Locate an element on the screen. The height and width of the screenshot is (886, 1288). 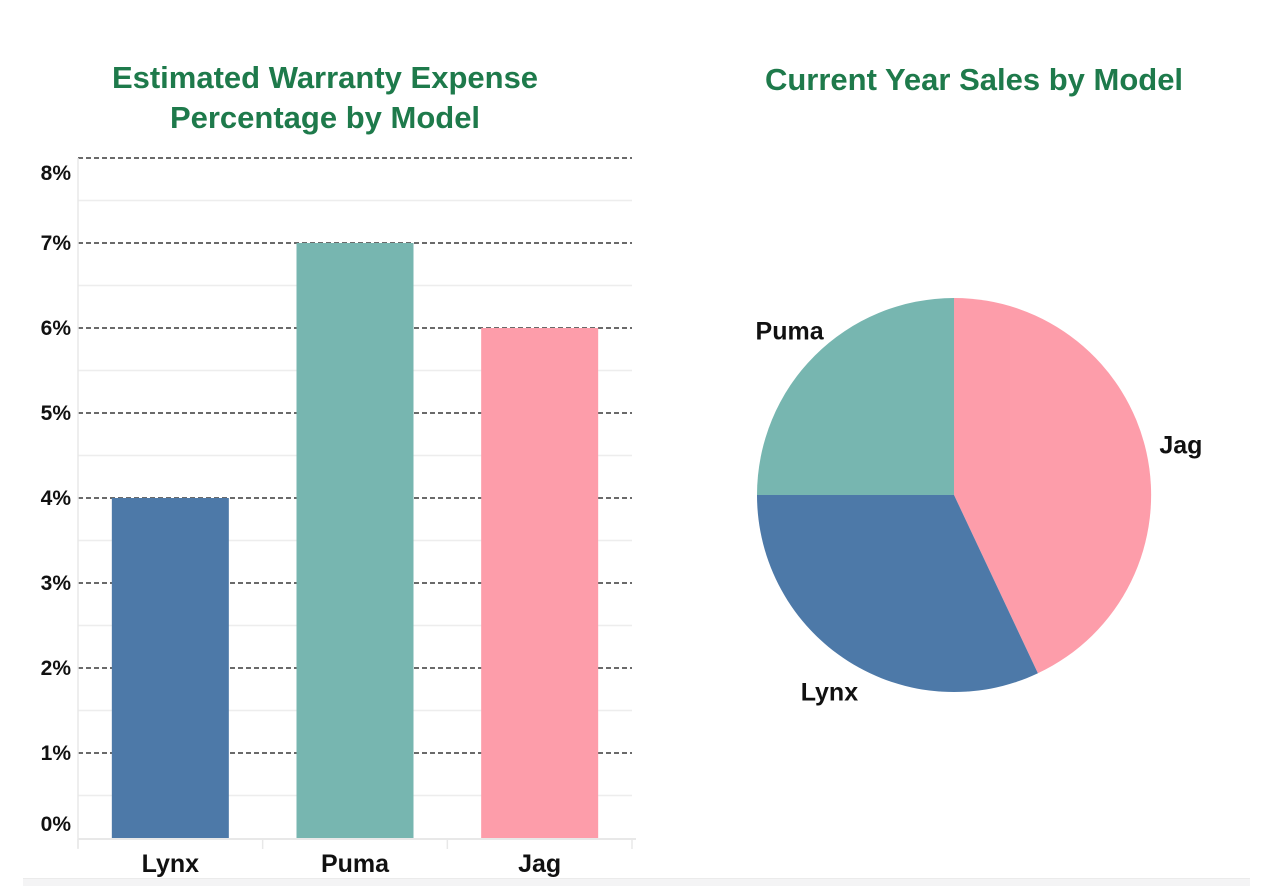
xtick-label-lynx: Lynx is located at coordinates (171, 864).